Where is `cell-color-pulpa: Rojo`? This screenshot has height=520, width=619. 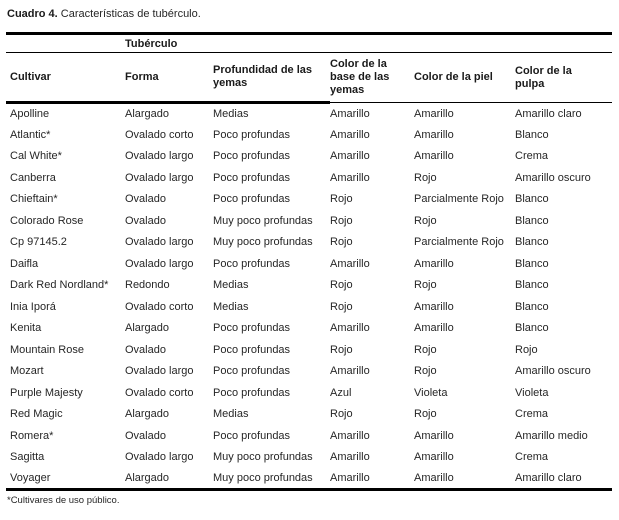
cell-color-pulpa: Rojo is located at coordinates (526, 349).